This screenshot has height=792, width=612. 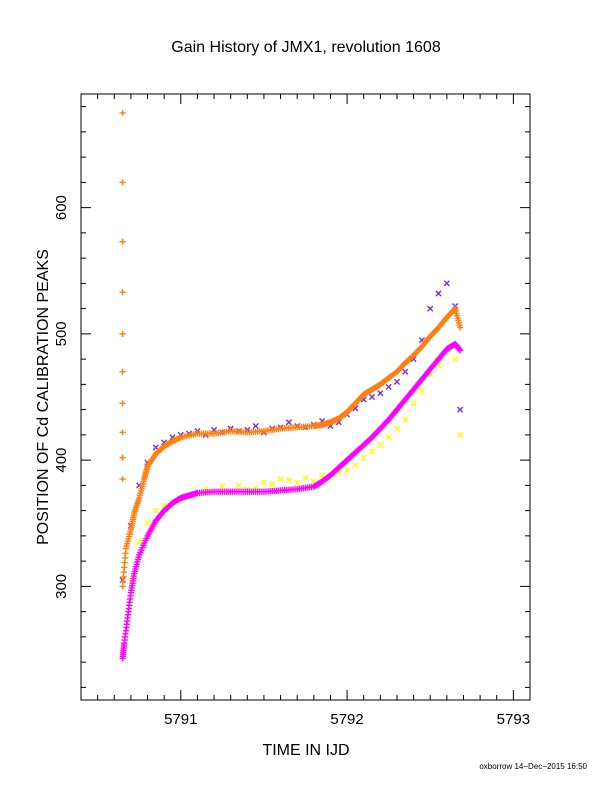 I want to click on y-axis-label: POSITION OF Cd CALIBRATION PEAKS, so click(x=43, y=397).